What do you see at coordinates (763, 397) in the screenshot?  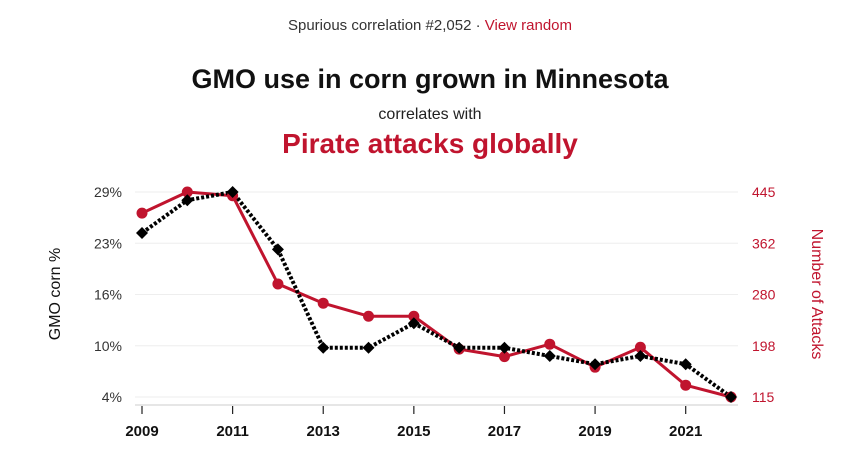 I see `y-right-tick-label: 115` at bounding box center [763, 397].